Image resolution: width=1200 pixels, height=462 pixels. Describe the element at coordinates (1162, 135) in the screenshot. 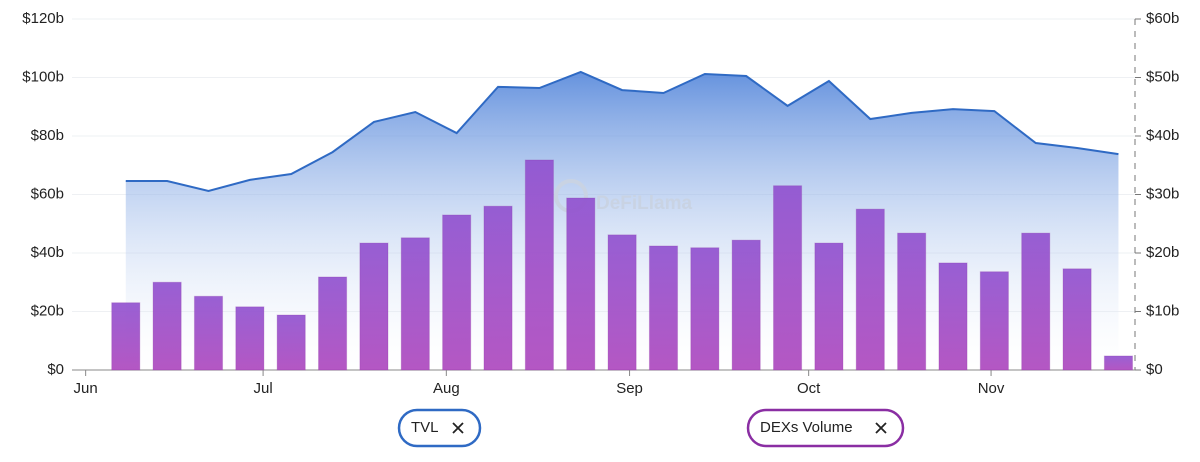

I see `y2-tick-label: $40b` at that location.